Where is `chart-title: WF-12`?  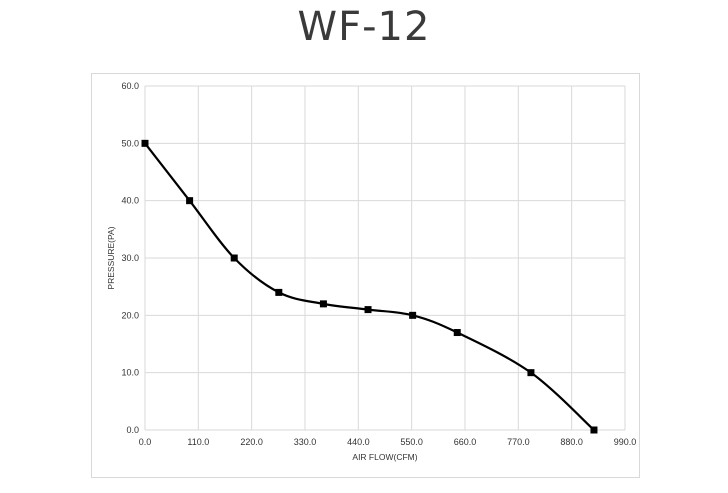
chart-title: WF-12 is located at coordinates (364, 27).